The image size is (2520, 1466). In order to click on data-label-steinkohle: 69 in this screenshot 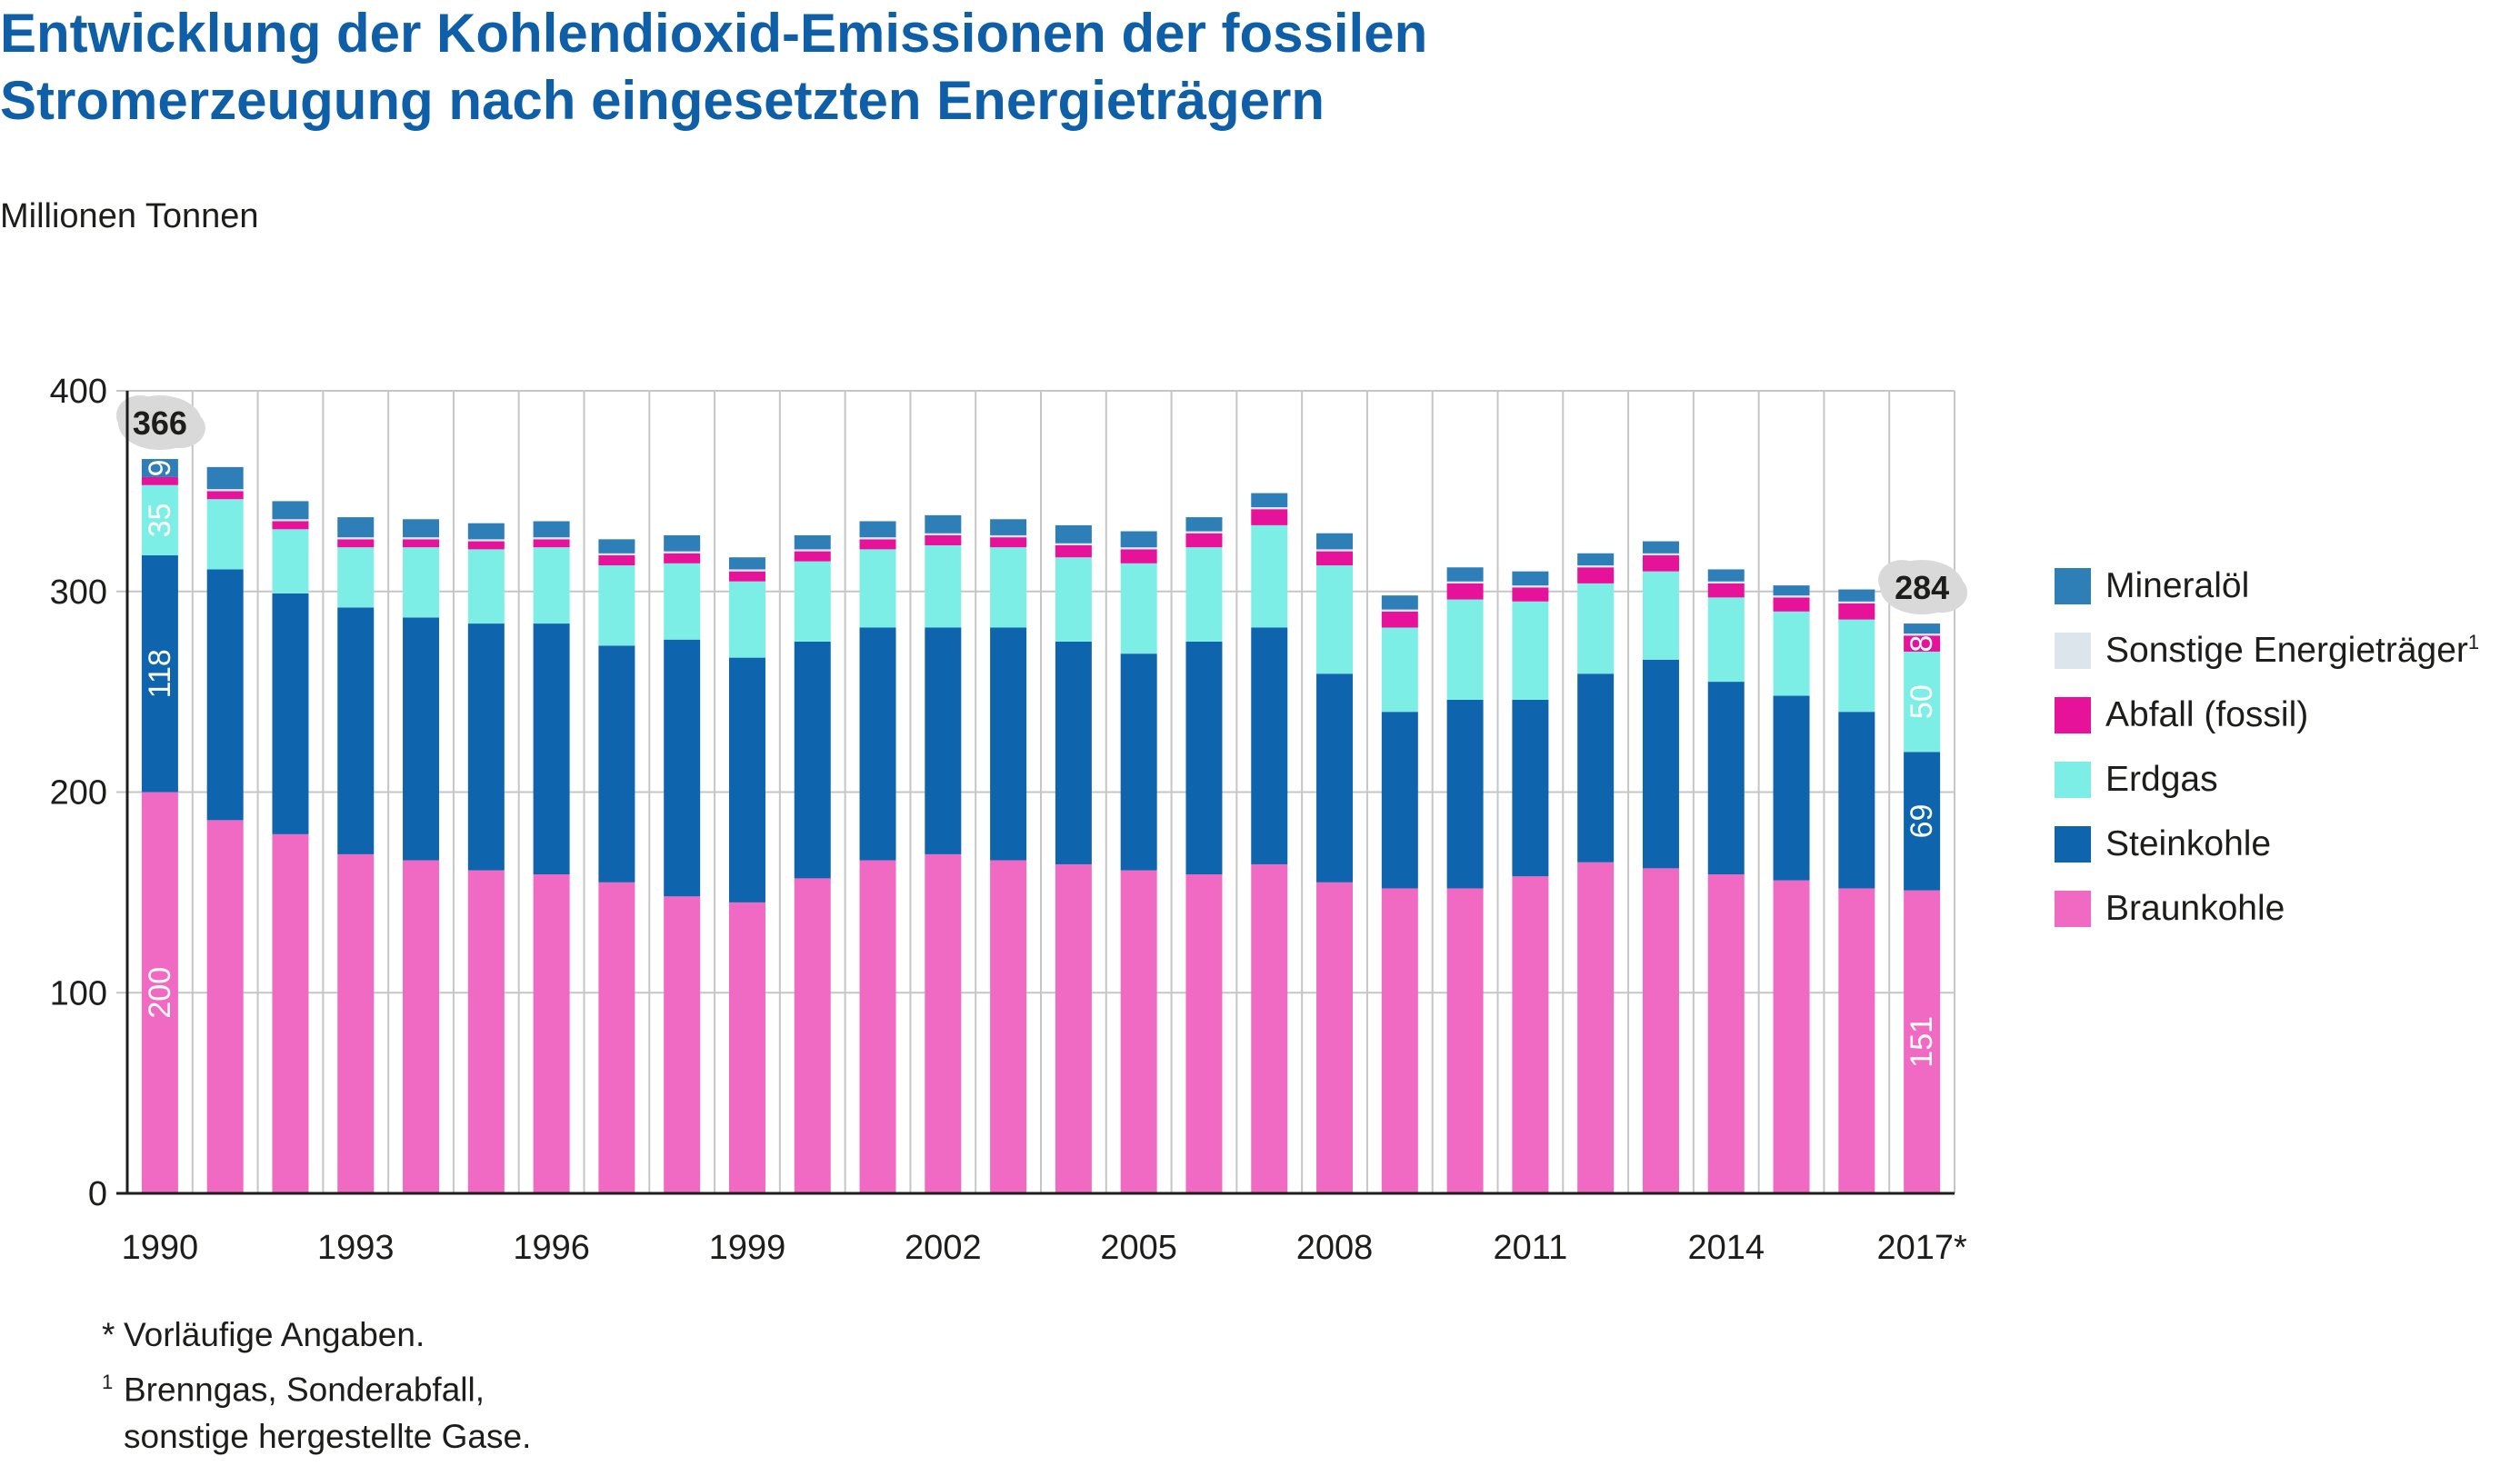, I will do `click(1922, 821)`.